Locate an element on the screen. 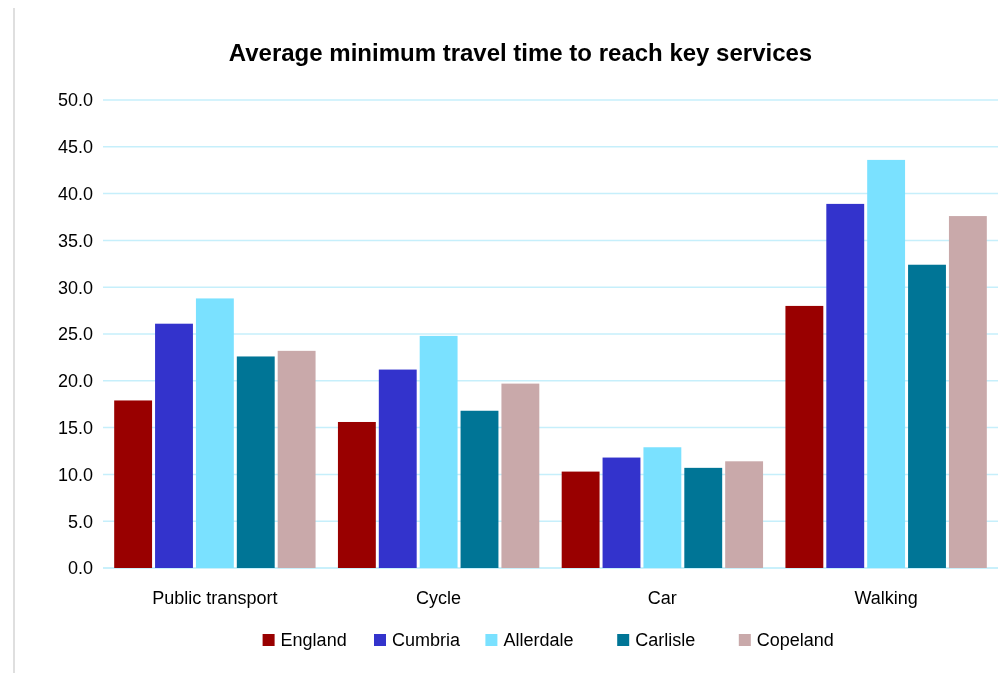 The width and height of the screenshot is (1008, 673). legend-label: Copeland is located at coordinates (795, 640).